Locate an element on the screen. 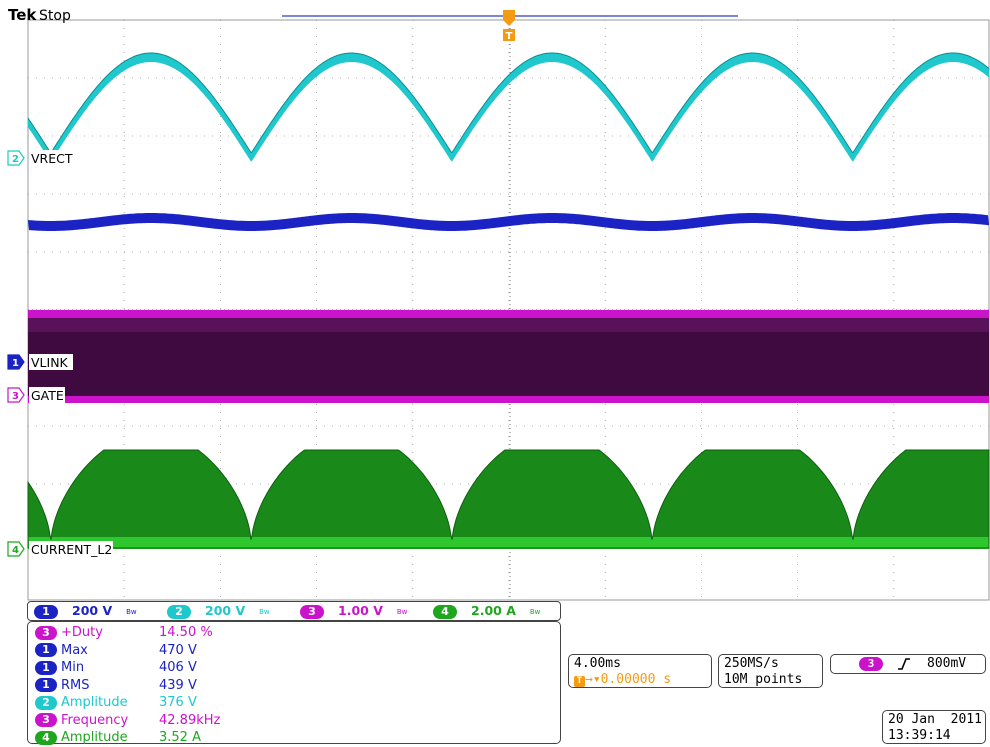 This screenshot has height=747, width=990. delay-arrow-icon: →▾ is located at coordinates (593, 679).